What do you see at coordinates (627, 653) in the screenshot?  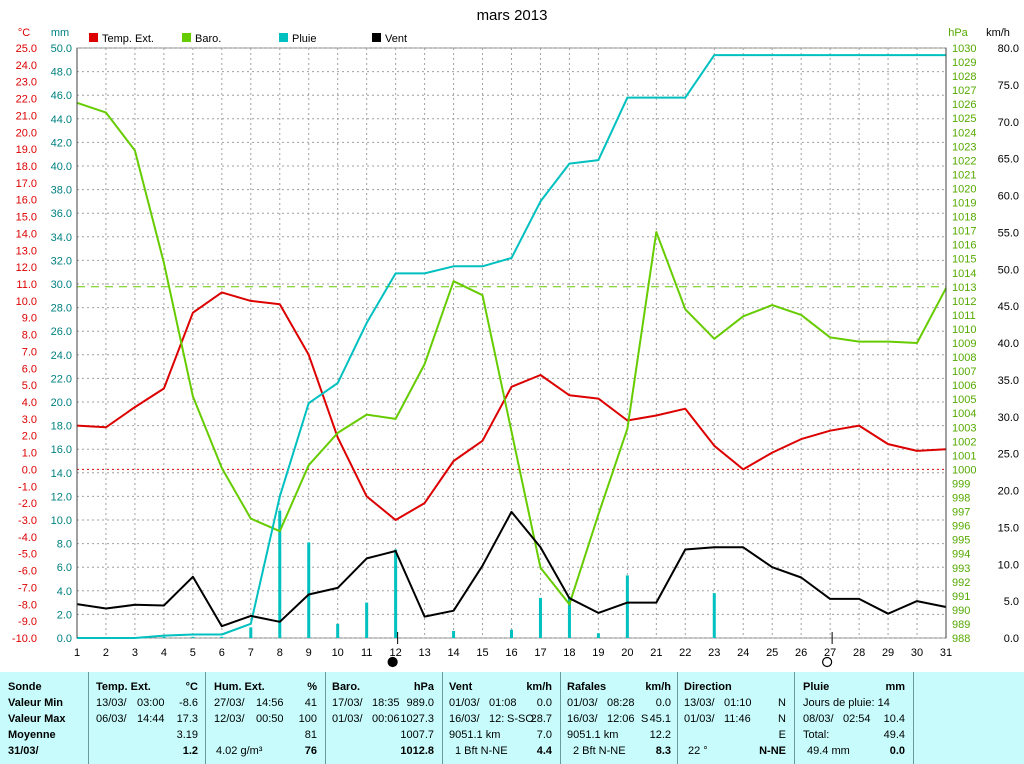 I see `day-tick-label: 20` at bounding box center [627, 653].